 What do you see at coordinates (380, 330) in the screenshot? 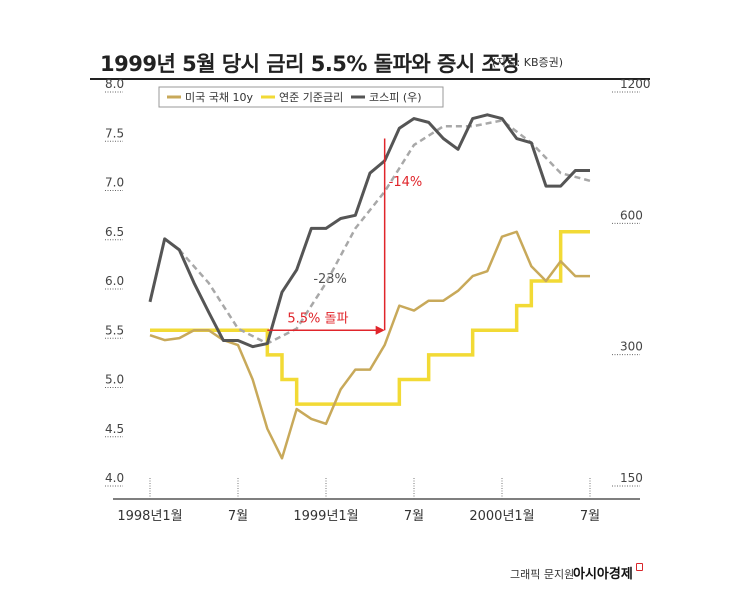
I see `breakout-arrowhead` at bounding box center [380, 330].